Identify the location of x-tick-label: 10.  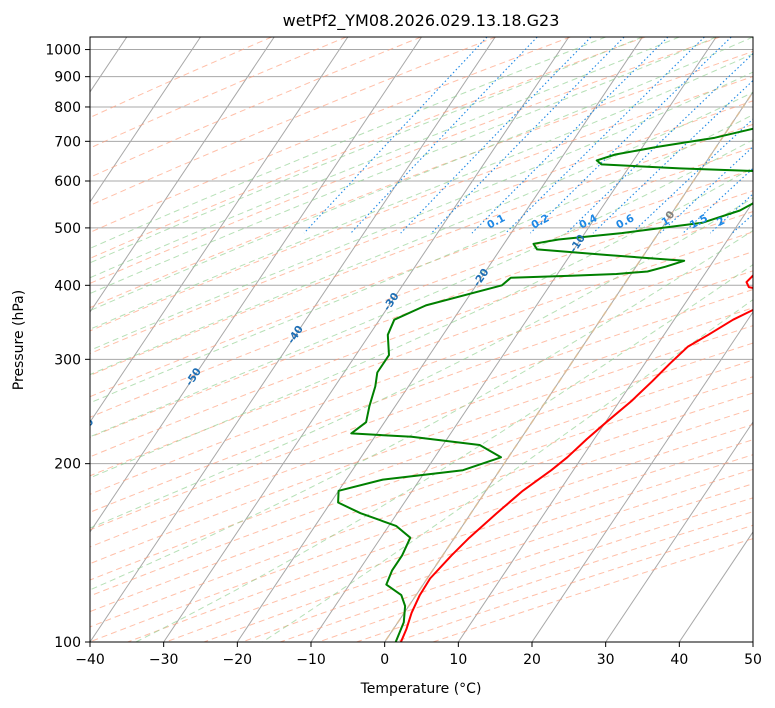
(458, 660).